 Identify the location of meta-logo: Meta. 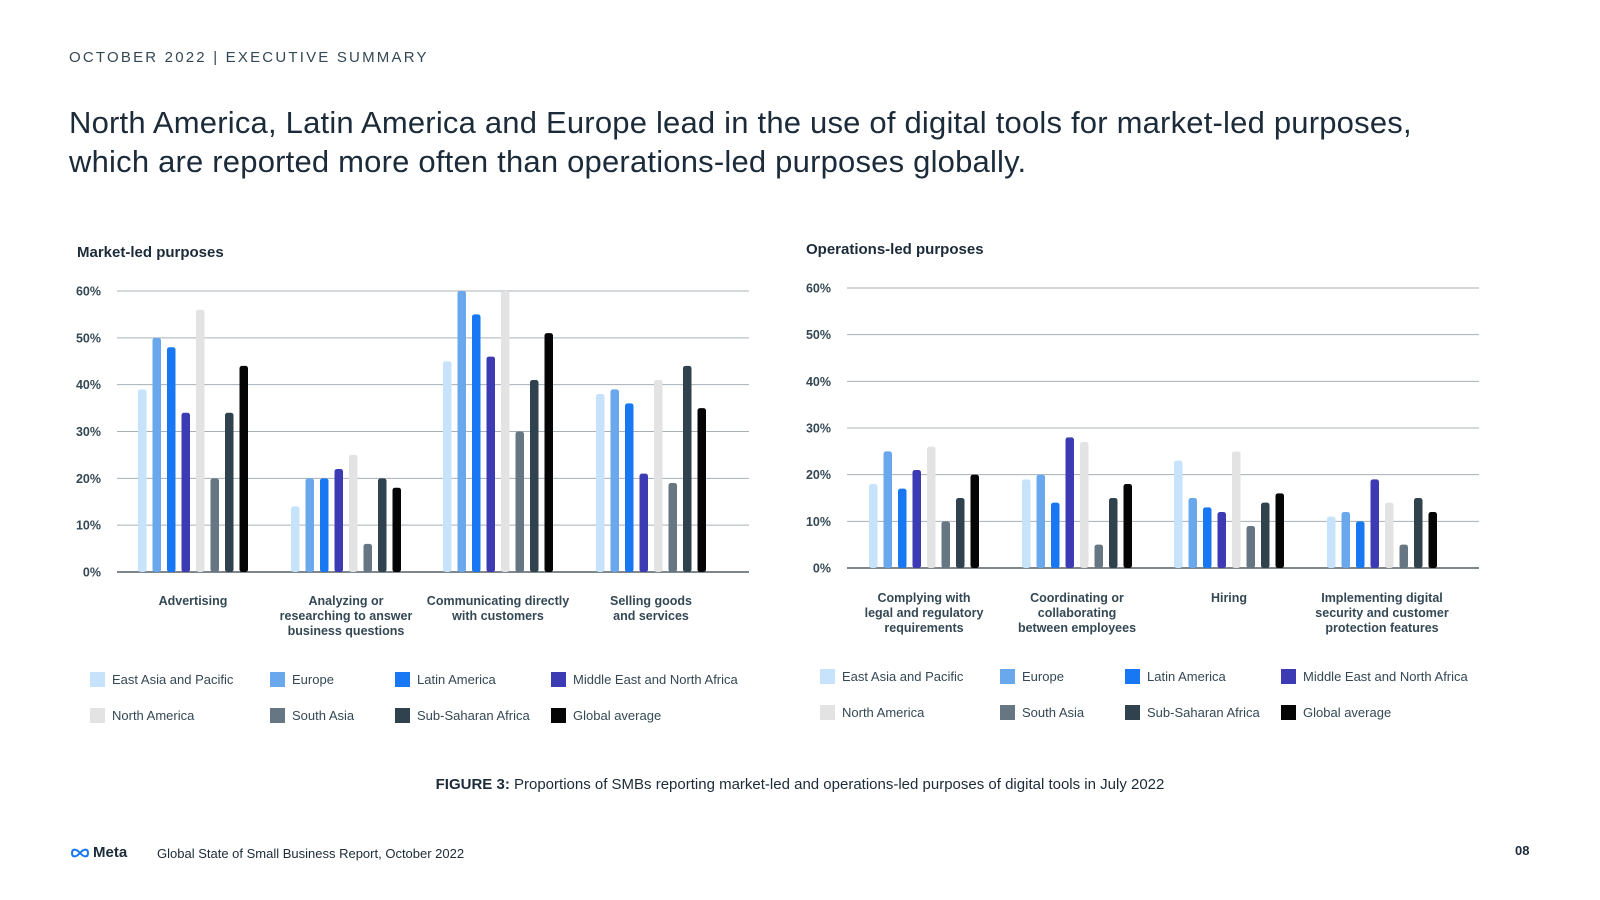
(98, 852).